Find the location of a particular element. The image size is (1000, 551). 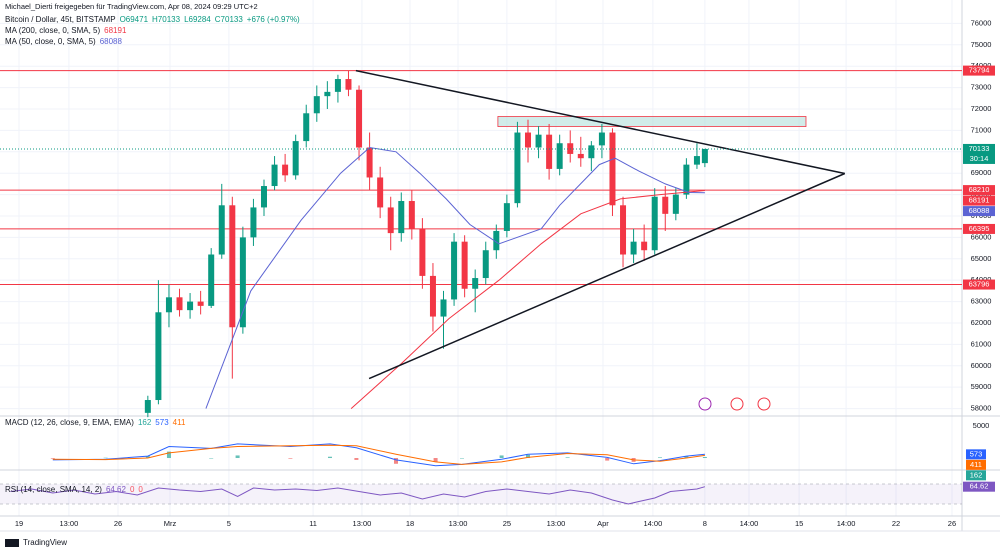

x-tick-label: 26 is located at coordinates (952, 523).